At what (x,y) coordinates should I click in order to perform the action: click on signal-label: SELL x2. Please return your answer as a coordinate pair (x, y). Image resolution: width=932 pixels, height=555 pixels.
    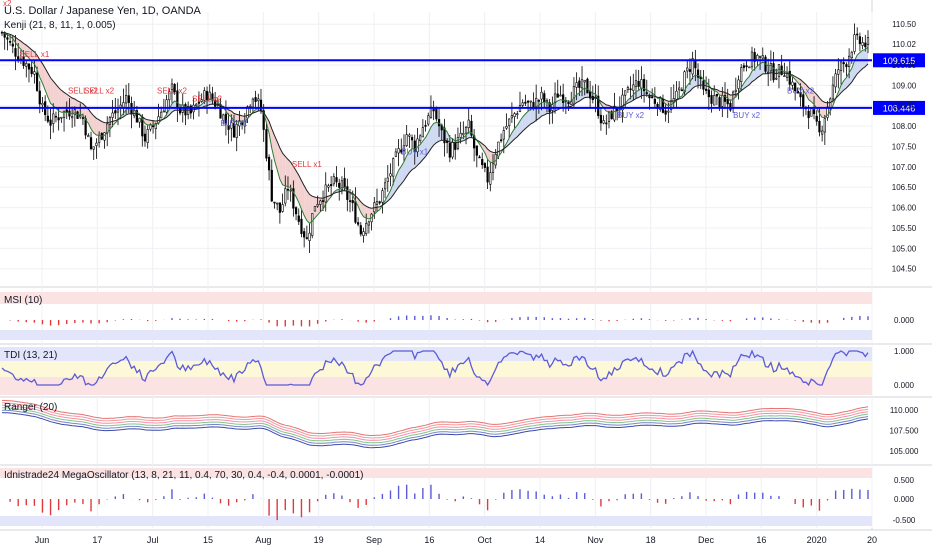
    Looking at the image, I should click on (172, 90).